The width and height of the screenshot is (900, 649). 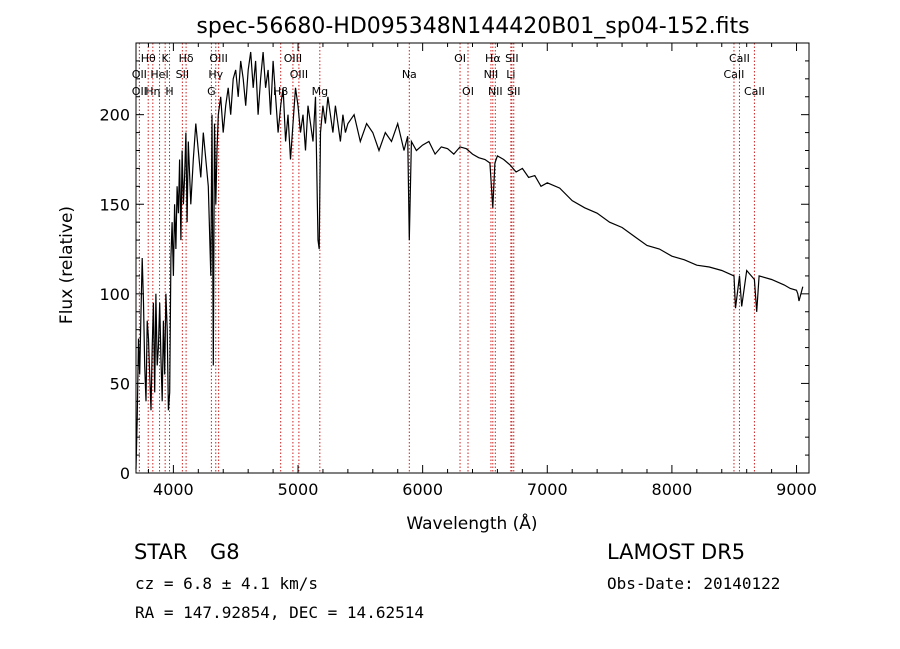 What do you see at coordinates (299, 74) in the screenshot?
I see `line-label-13: OIII` at bounding box center [299, 74].